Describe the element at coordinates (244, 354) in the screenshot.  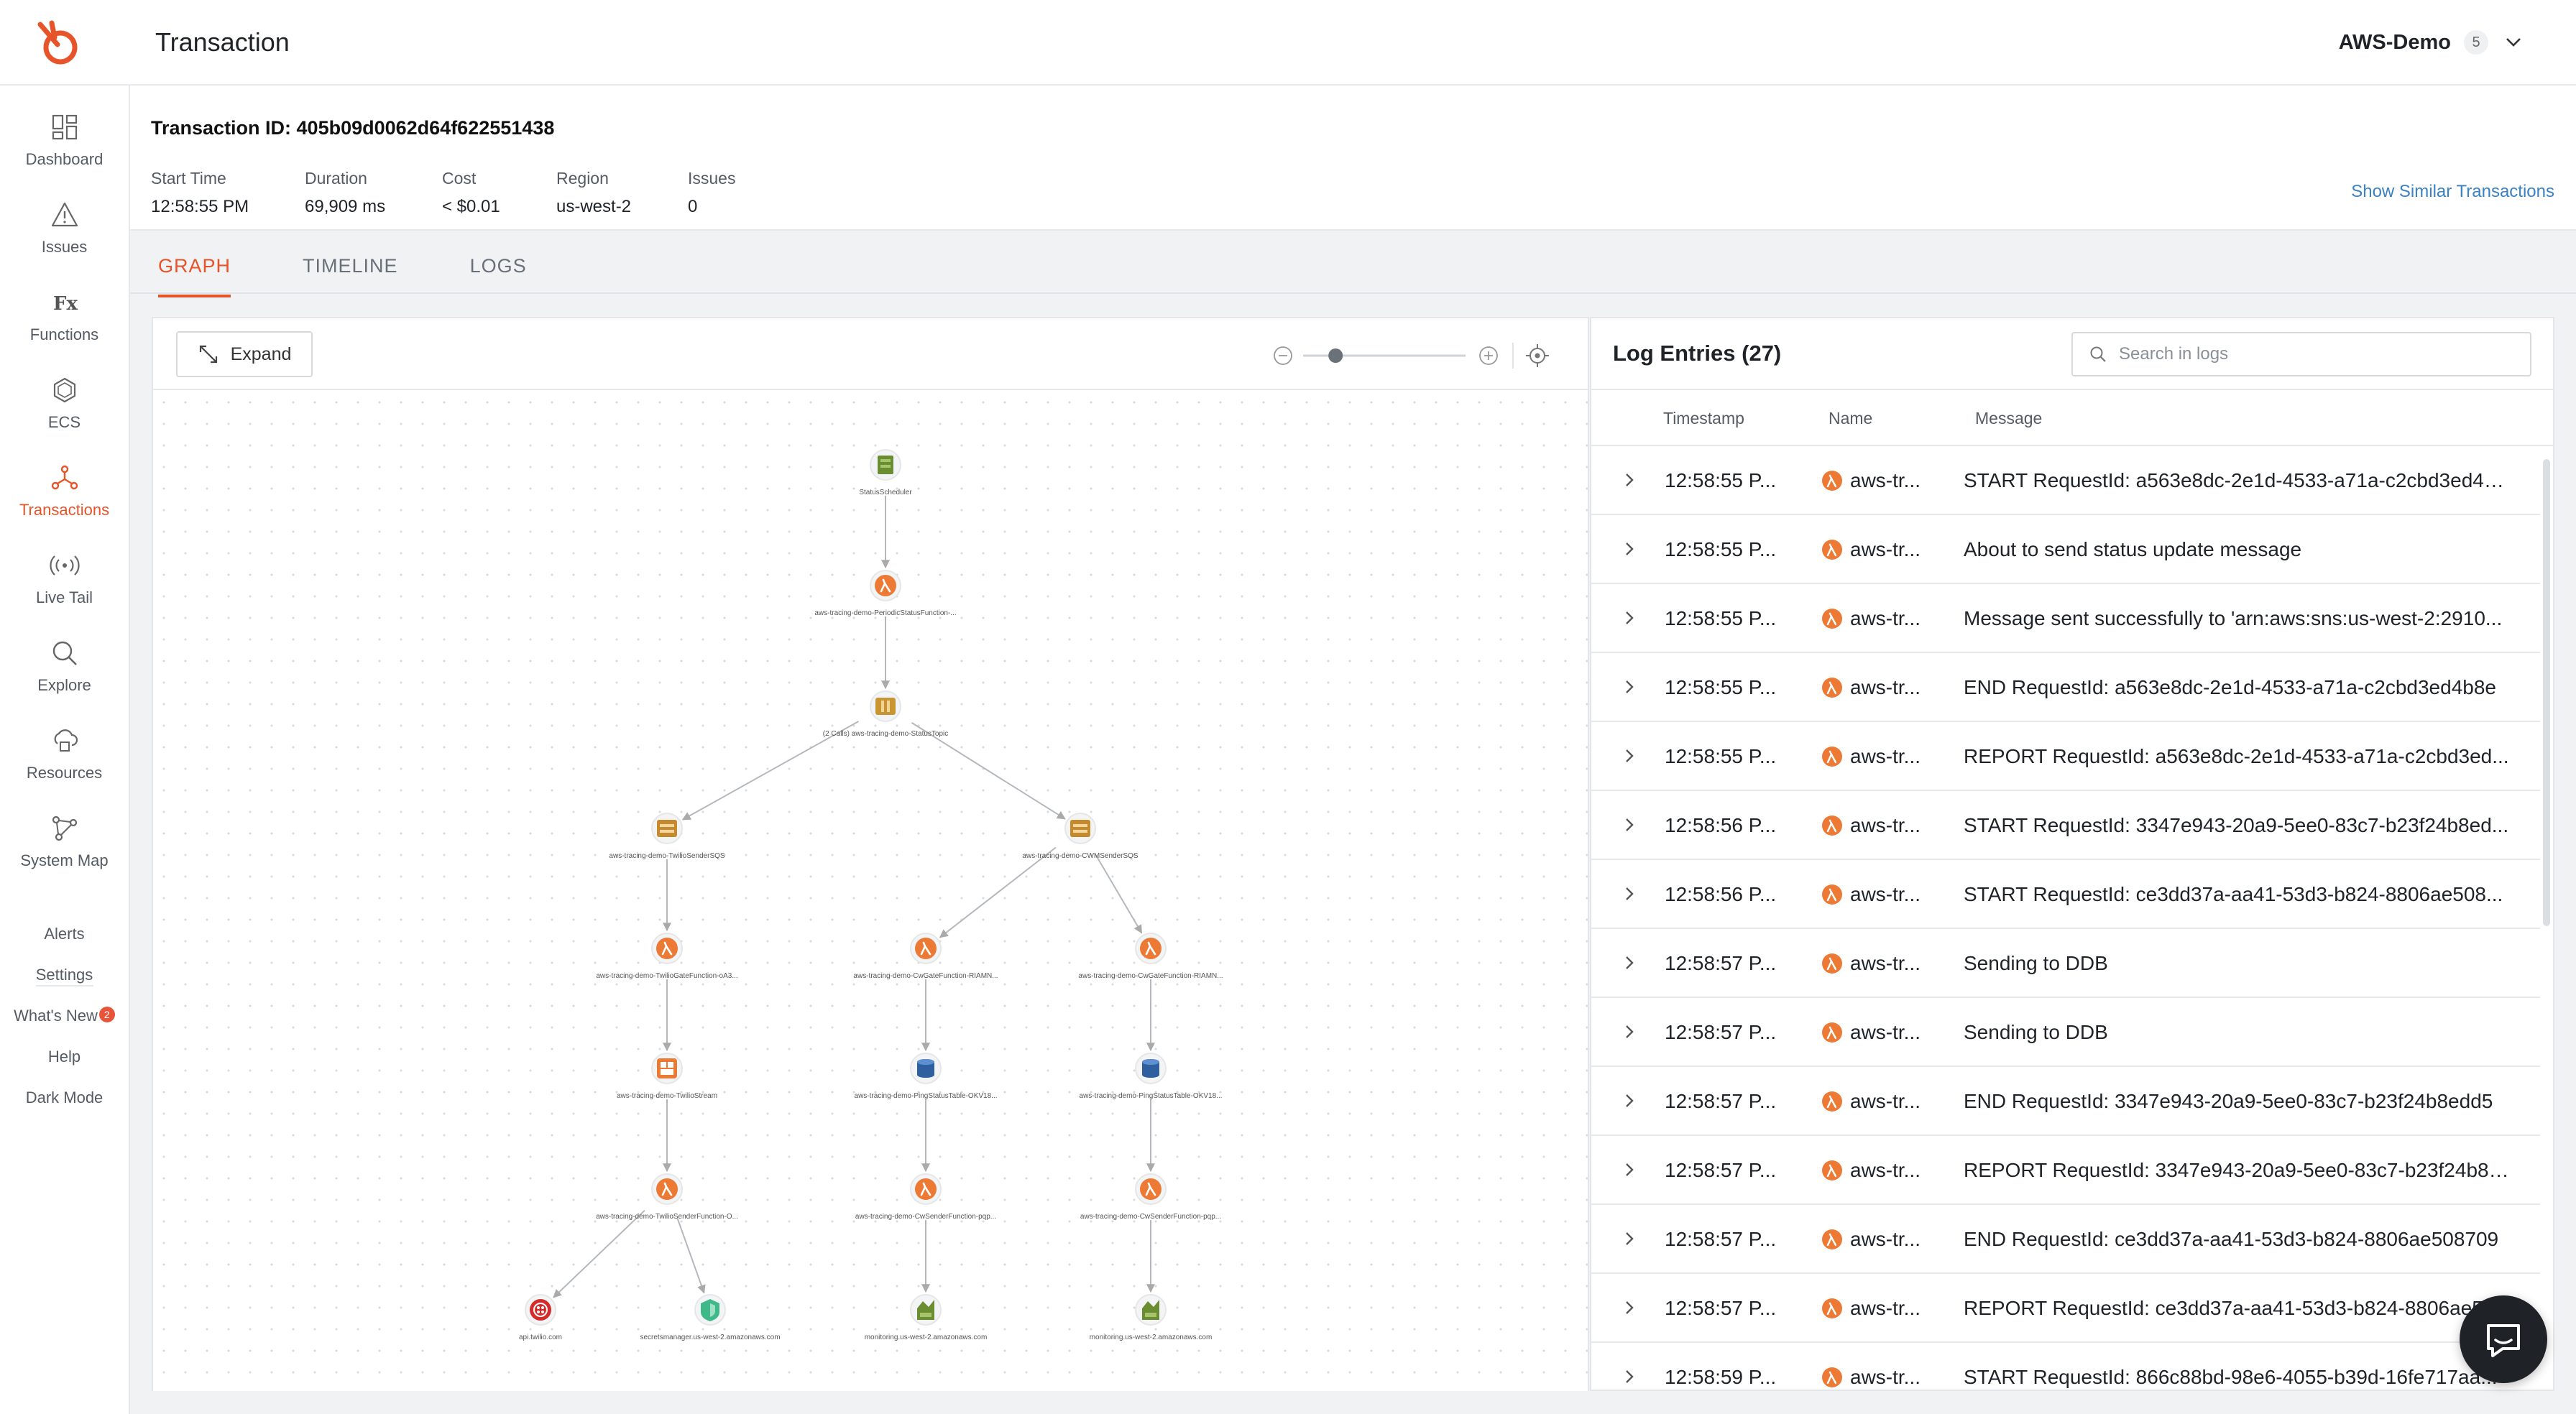
I see `expand-button: Expand` at that location.